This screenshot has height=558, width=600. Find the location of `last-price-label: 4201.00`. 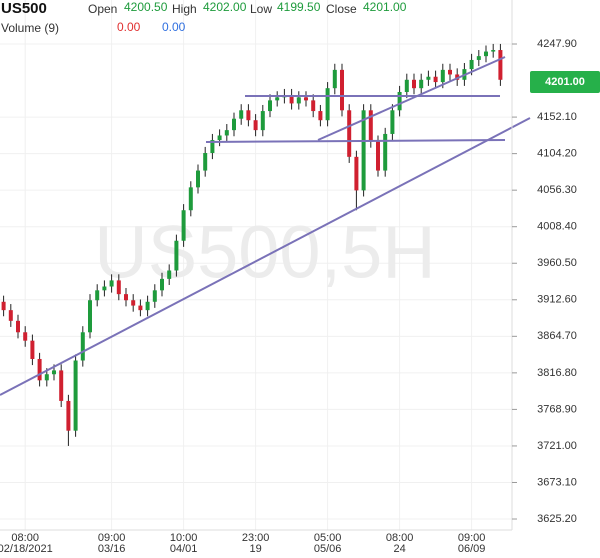

last-price-label: 4201.00 is located at coordinates (565, 82).